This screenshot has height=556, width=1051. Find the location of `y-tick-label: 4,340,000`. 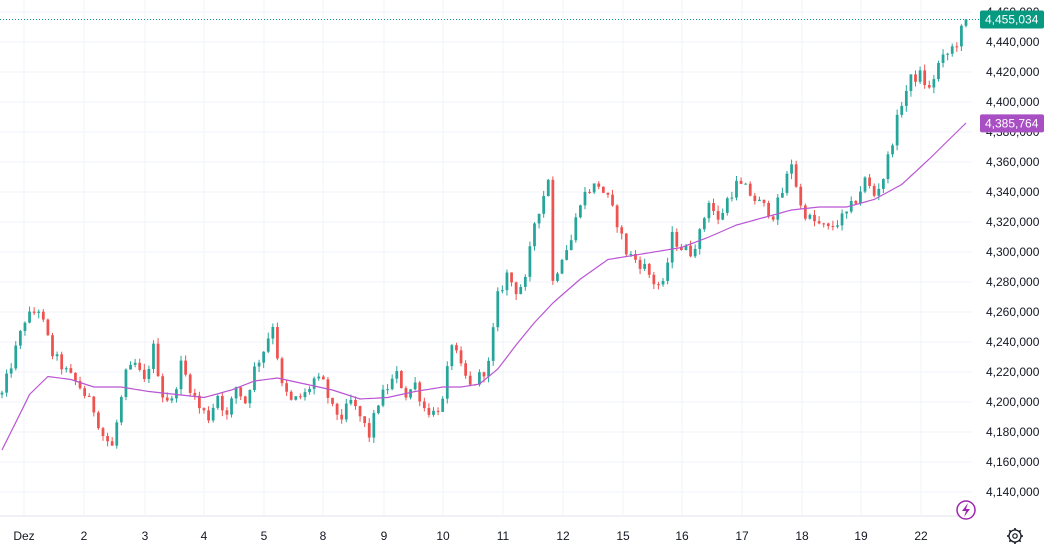

y-tick-label: 4,340,000 is located at coordinates (1013, 192).